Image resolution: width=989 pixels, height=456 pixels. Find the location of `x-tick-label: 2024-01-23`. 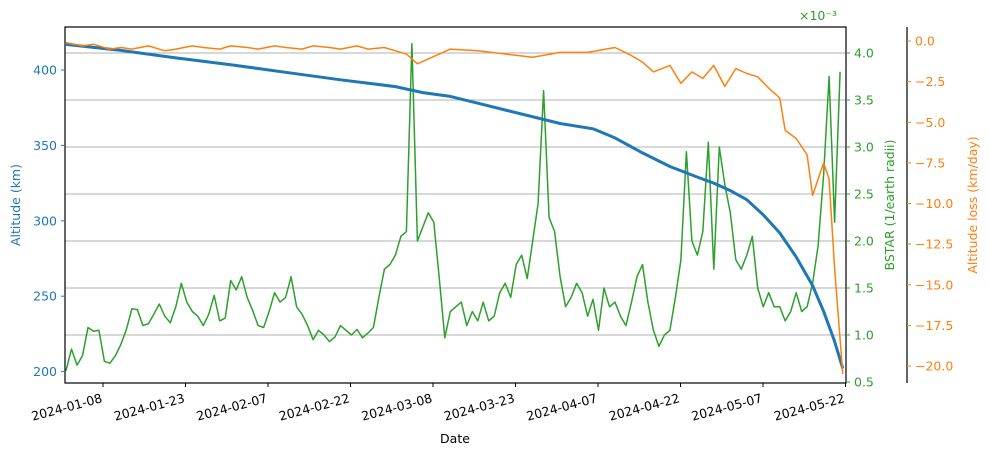

x-tick-label: 2024-01-23 is located at coordinates (149, 406).